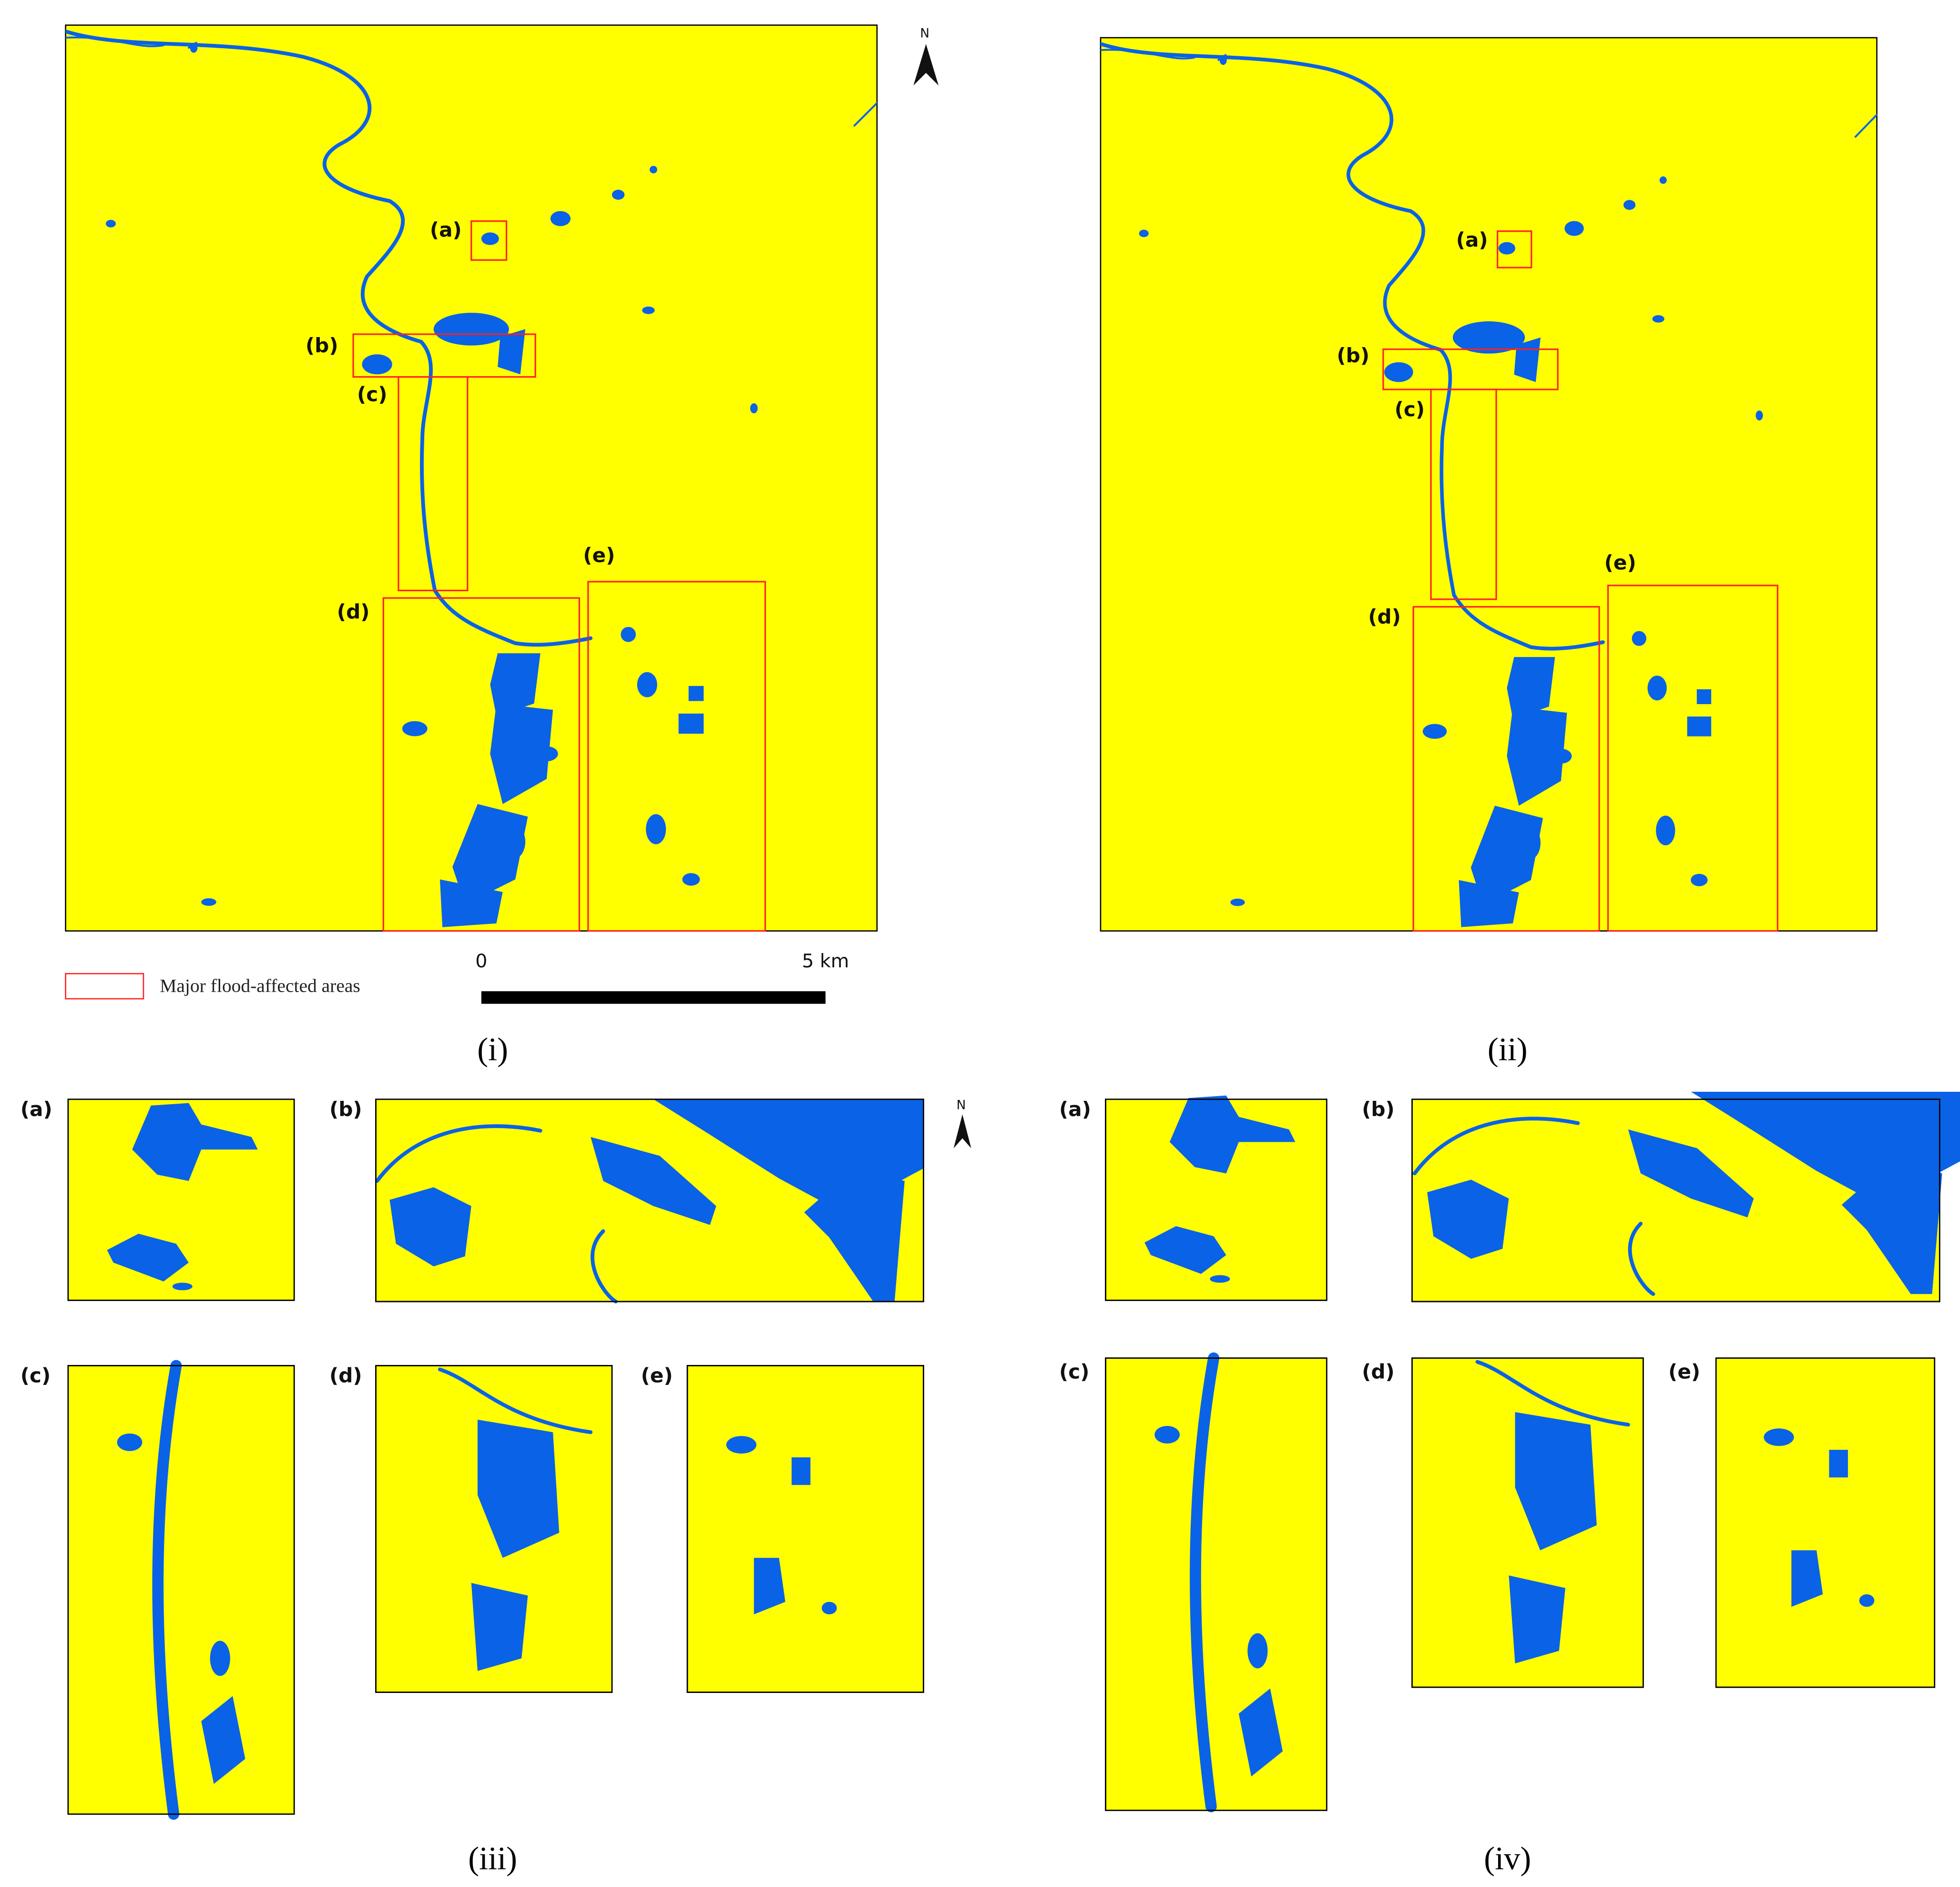 The width and height of the screenshot is (1960, 1887). Describe the element at coordinates (1507, 1859) in the screenshot. I see `panel-caption: (iv)` at that location.